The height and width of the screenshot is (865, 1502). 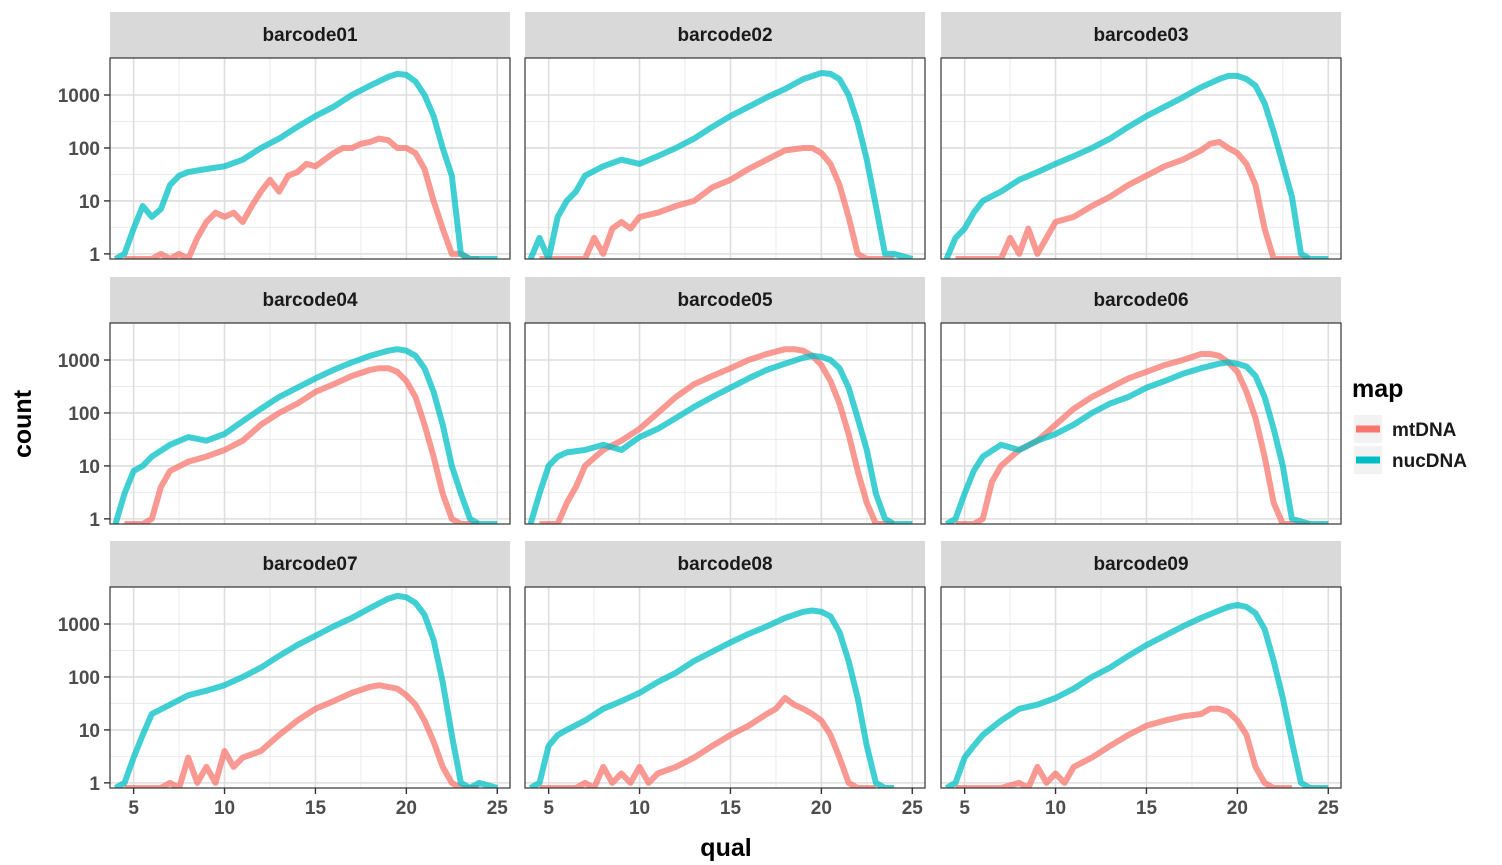 I want to click on facet-panel-barcode02: barcode02, so click(x=725, y=136).